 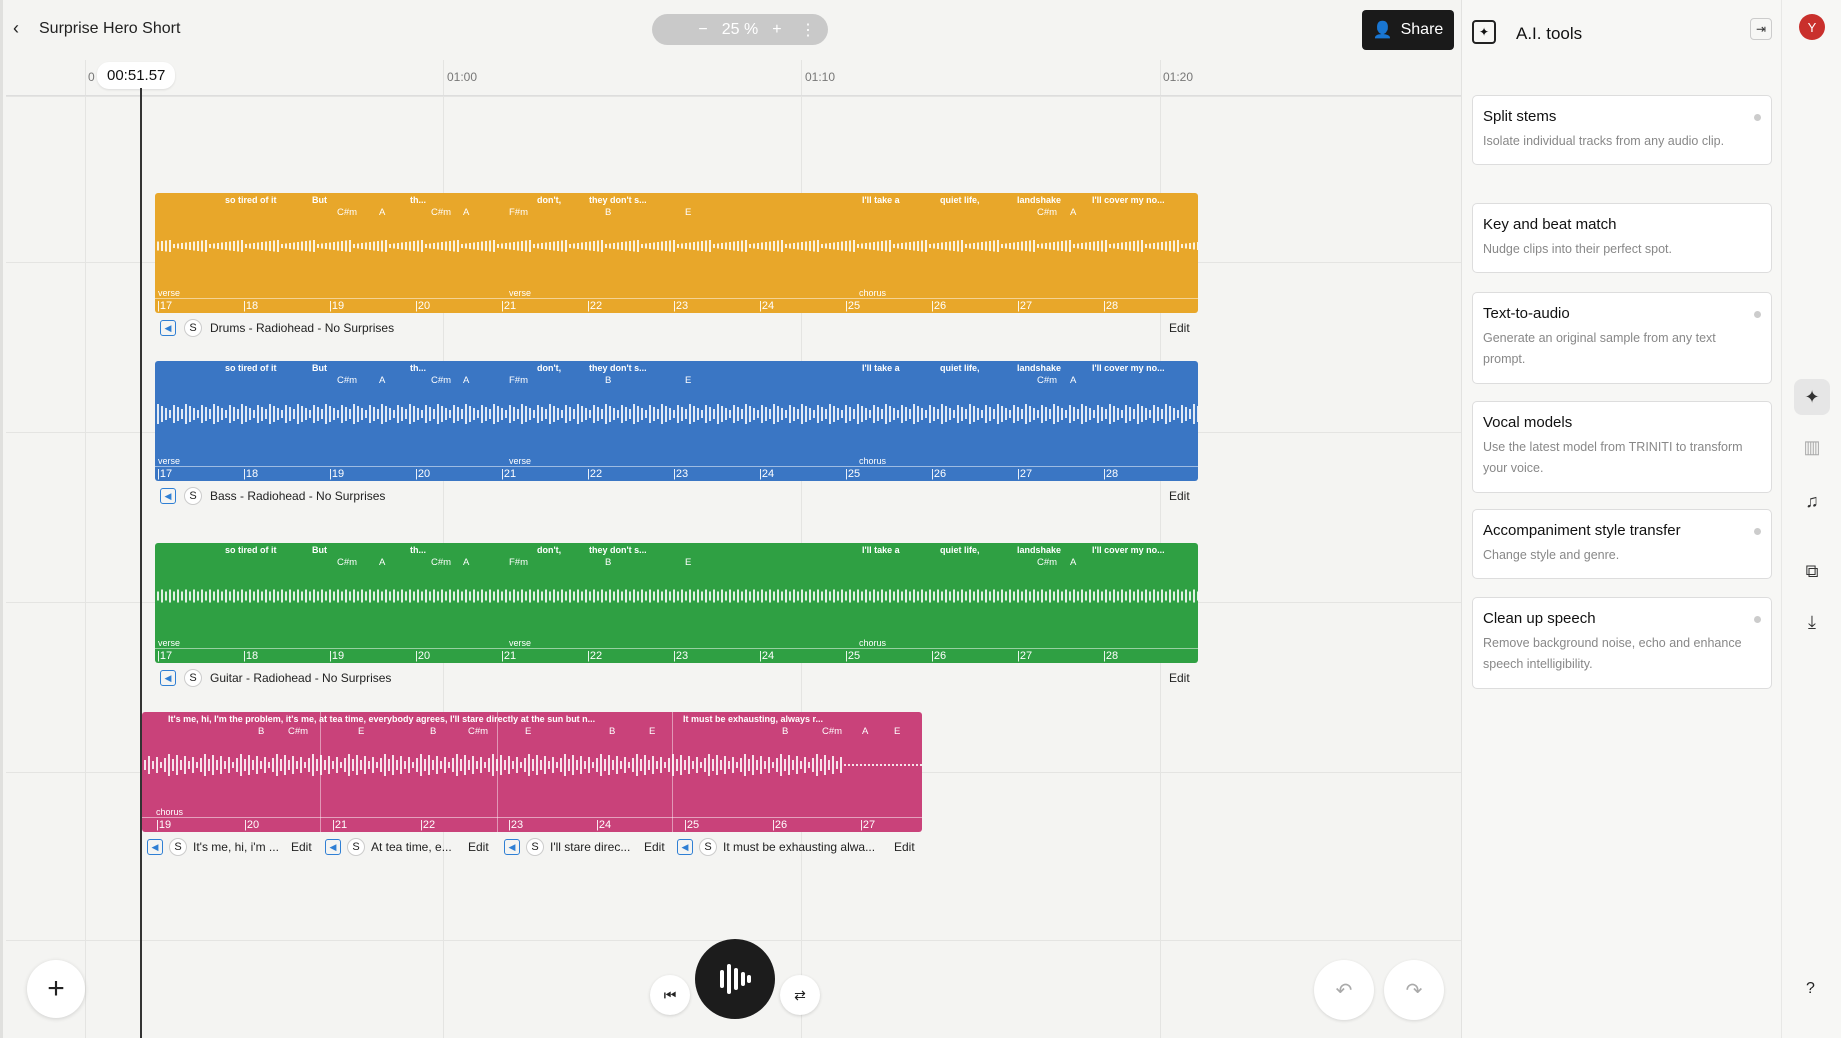 I want to click on chord-label: B, so click(x=608, y=380).